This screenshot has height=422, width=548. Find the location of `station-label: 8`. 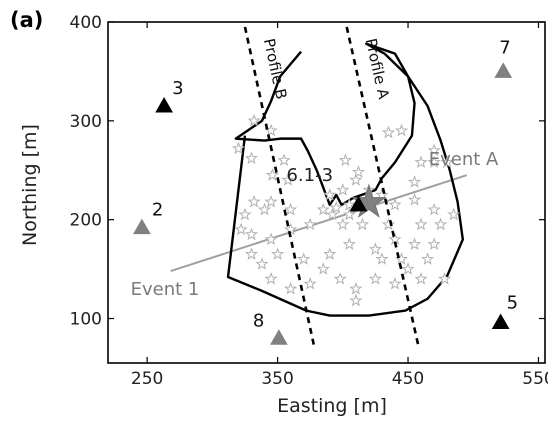

station-label: 8 is located at coordinates (258, 320).